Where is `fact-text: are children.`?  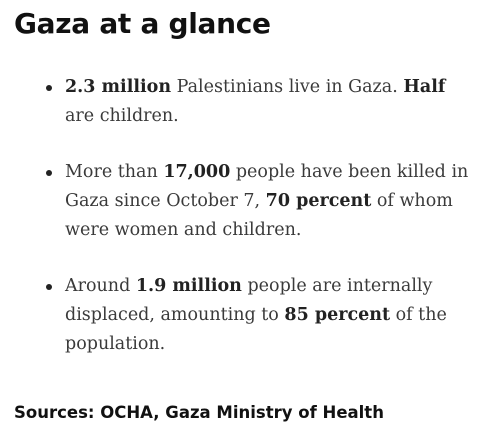 fact-text: are children. is located at coordinates (122, 116).